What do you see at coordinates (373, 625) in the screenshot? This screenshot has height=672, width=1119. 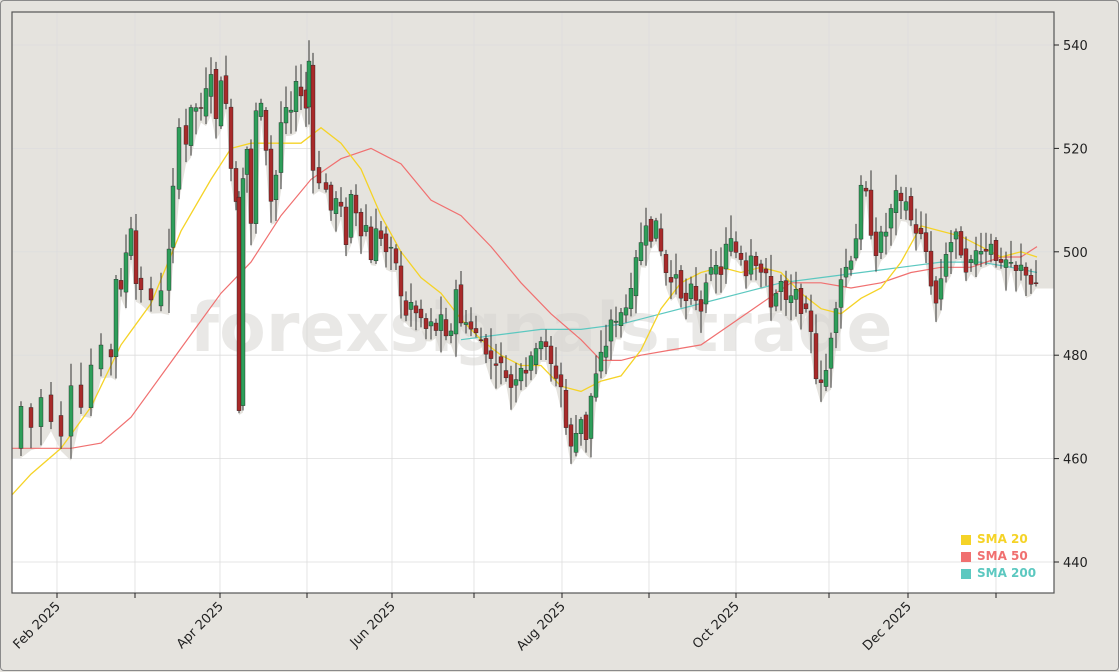 I see `x-tick-label: Jun 2025` at bounding box center [373, 625].